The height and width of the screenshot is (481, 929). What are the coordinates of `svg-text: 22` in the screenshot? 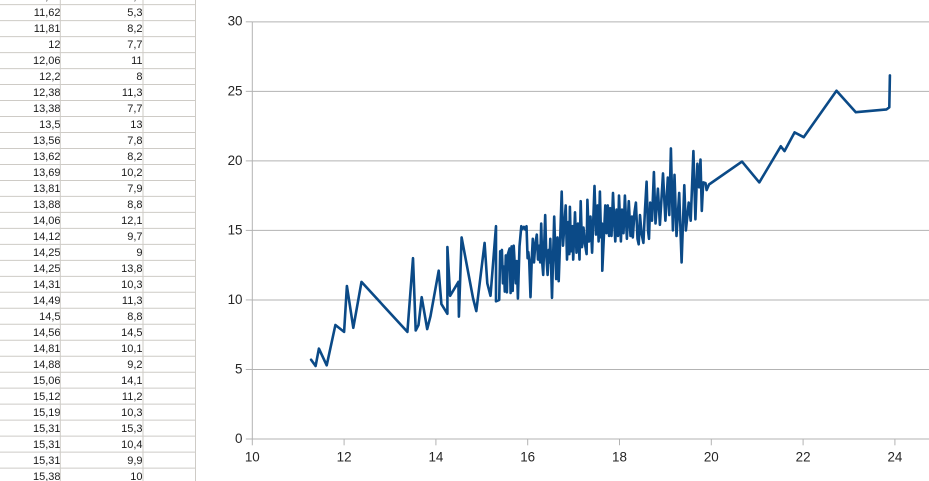 It's located at (803, 456).